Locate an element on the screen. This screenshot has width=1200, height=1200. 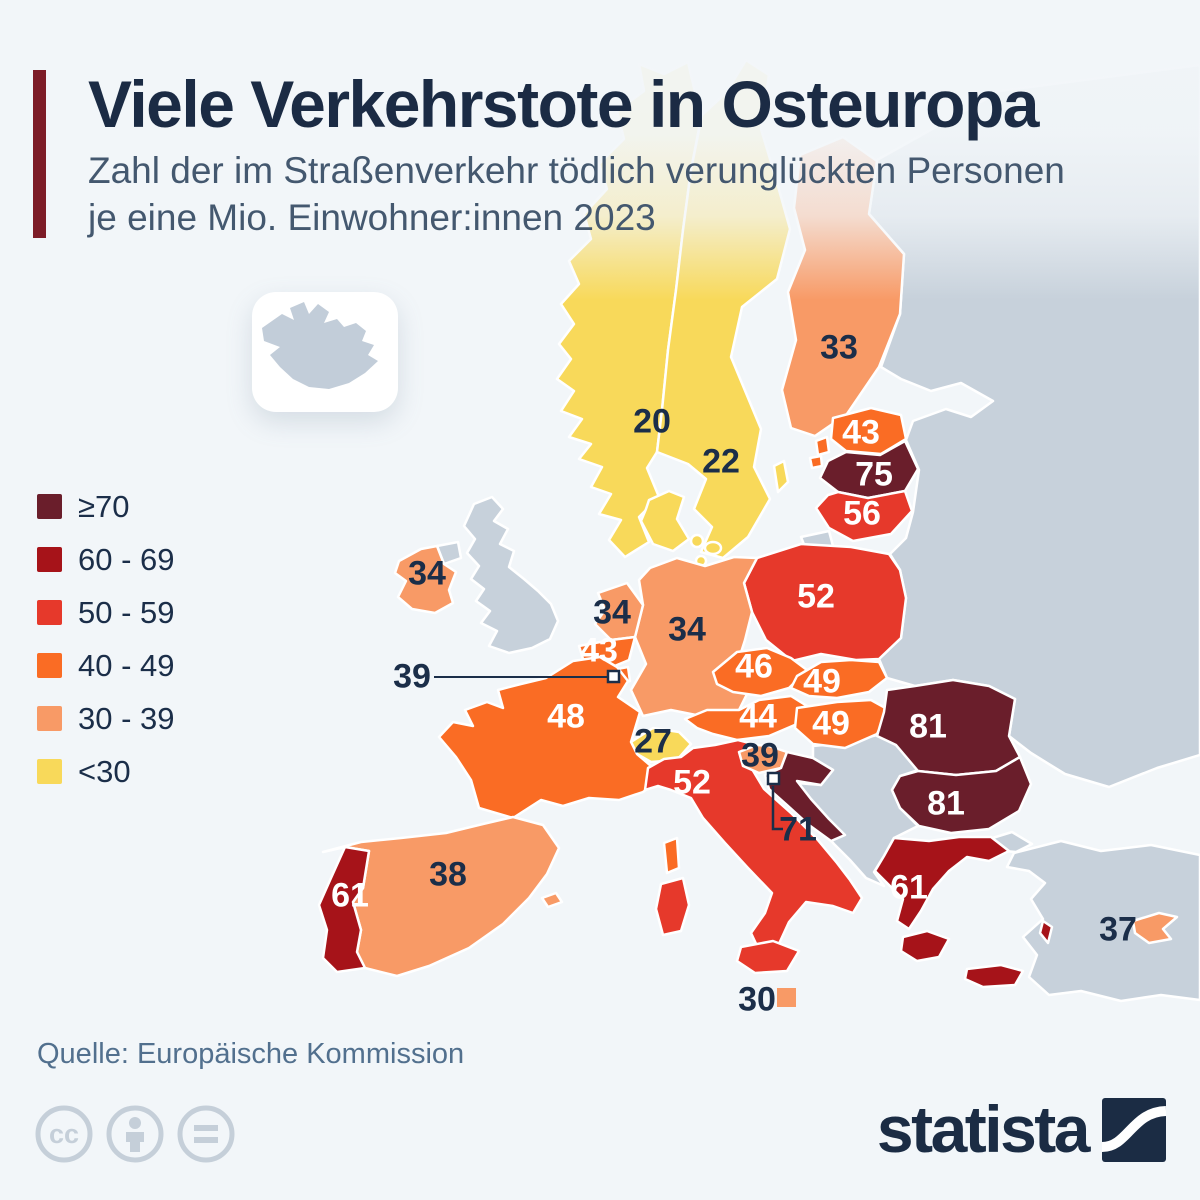
value-label-lithuania: 56 is located at coordinates (862, 513).